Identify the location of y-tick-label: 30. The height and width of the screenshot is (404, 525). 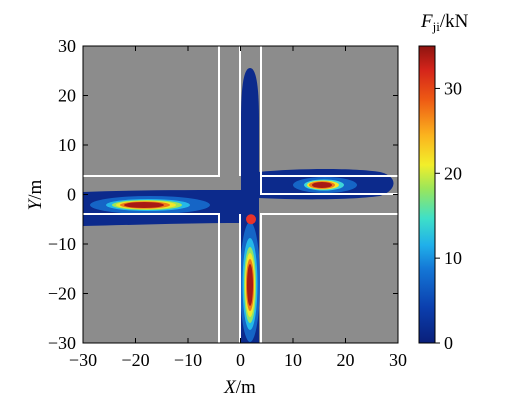
(67, 46).